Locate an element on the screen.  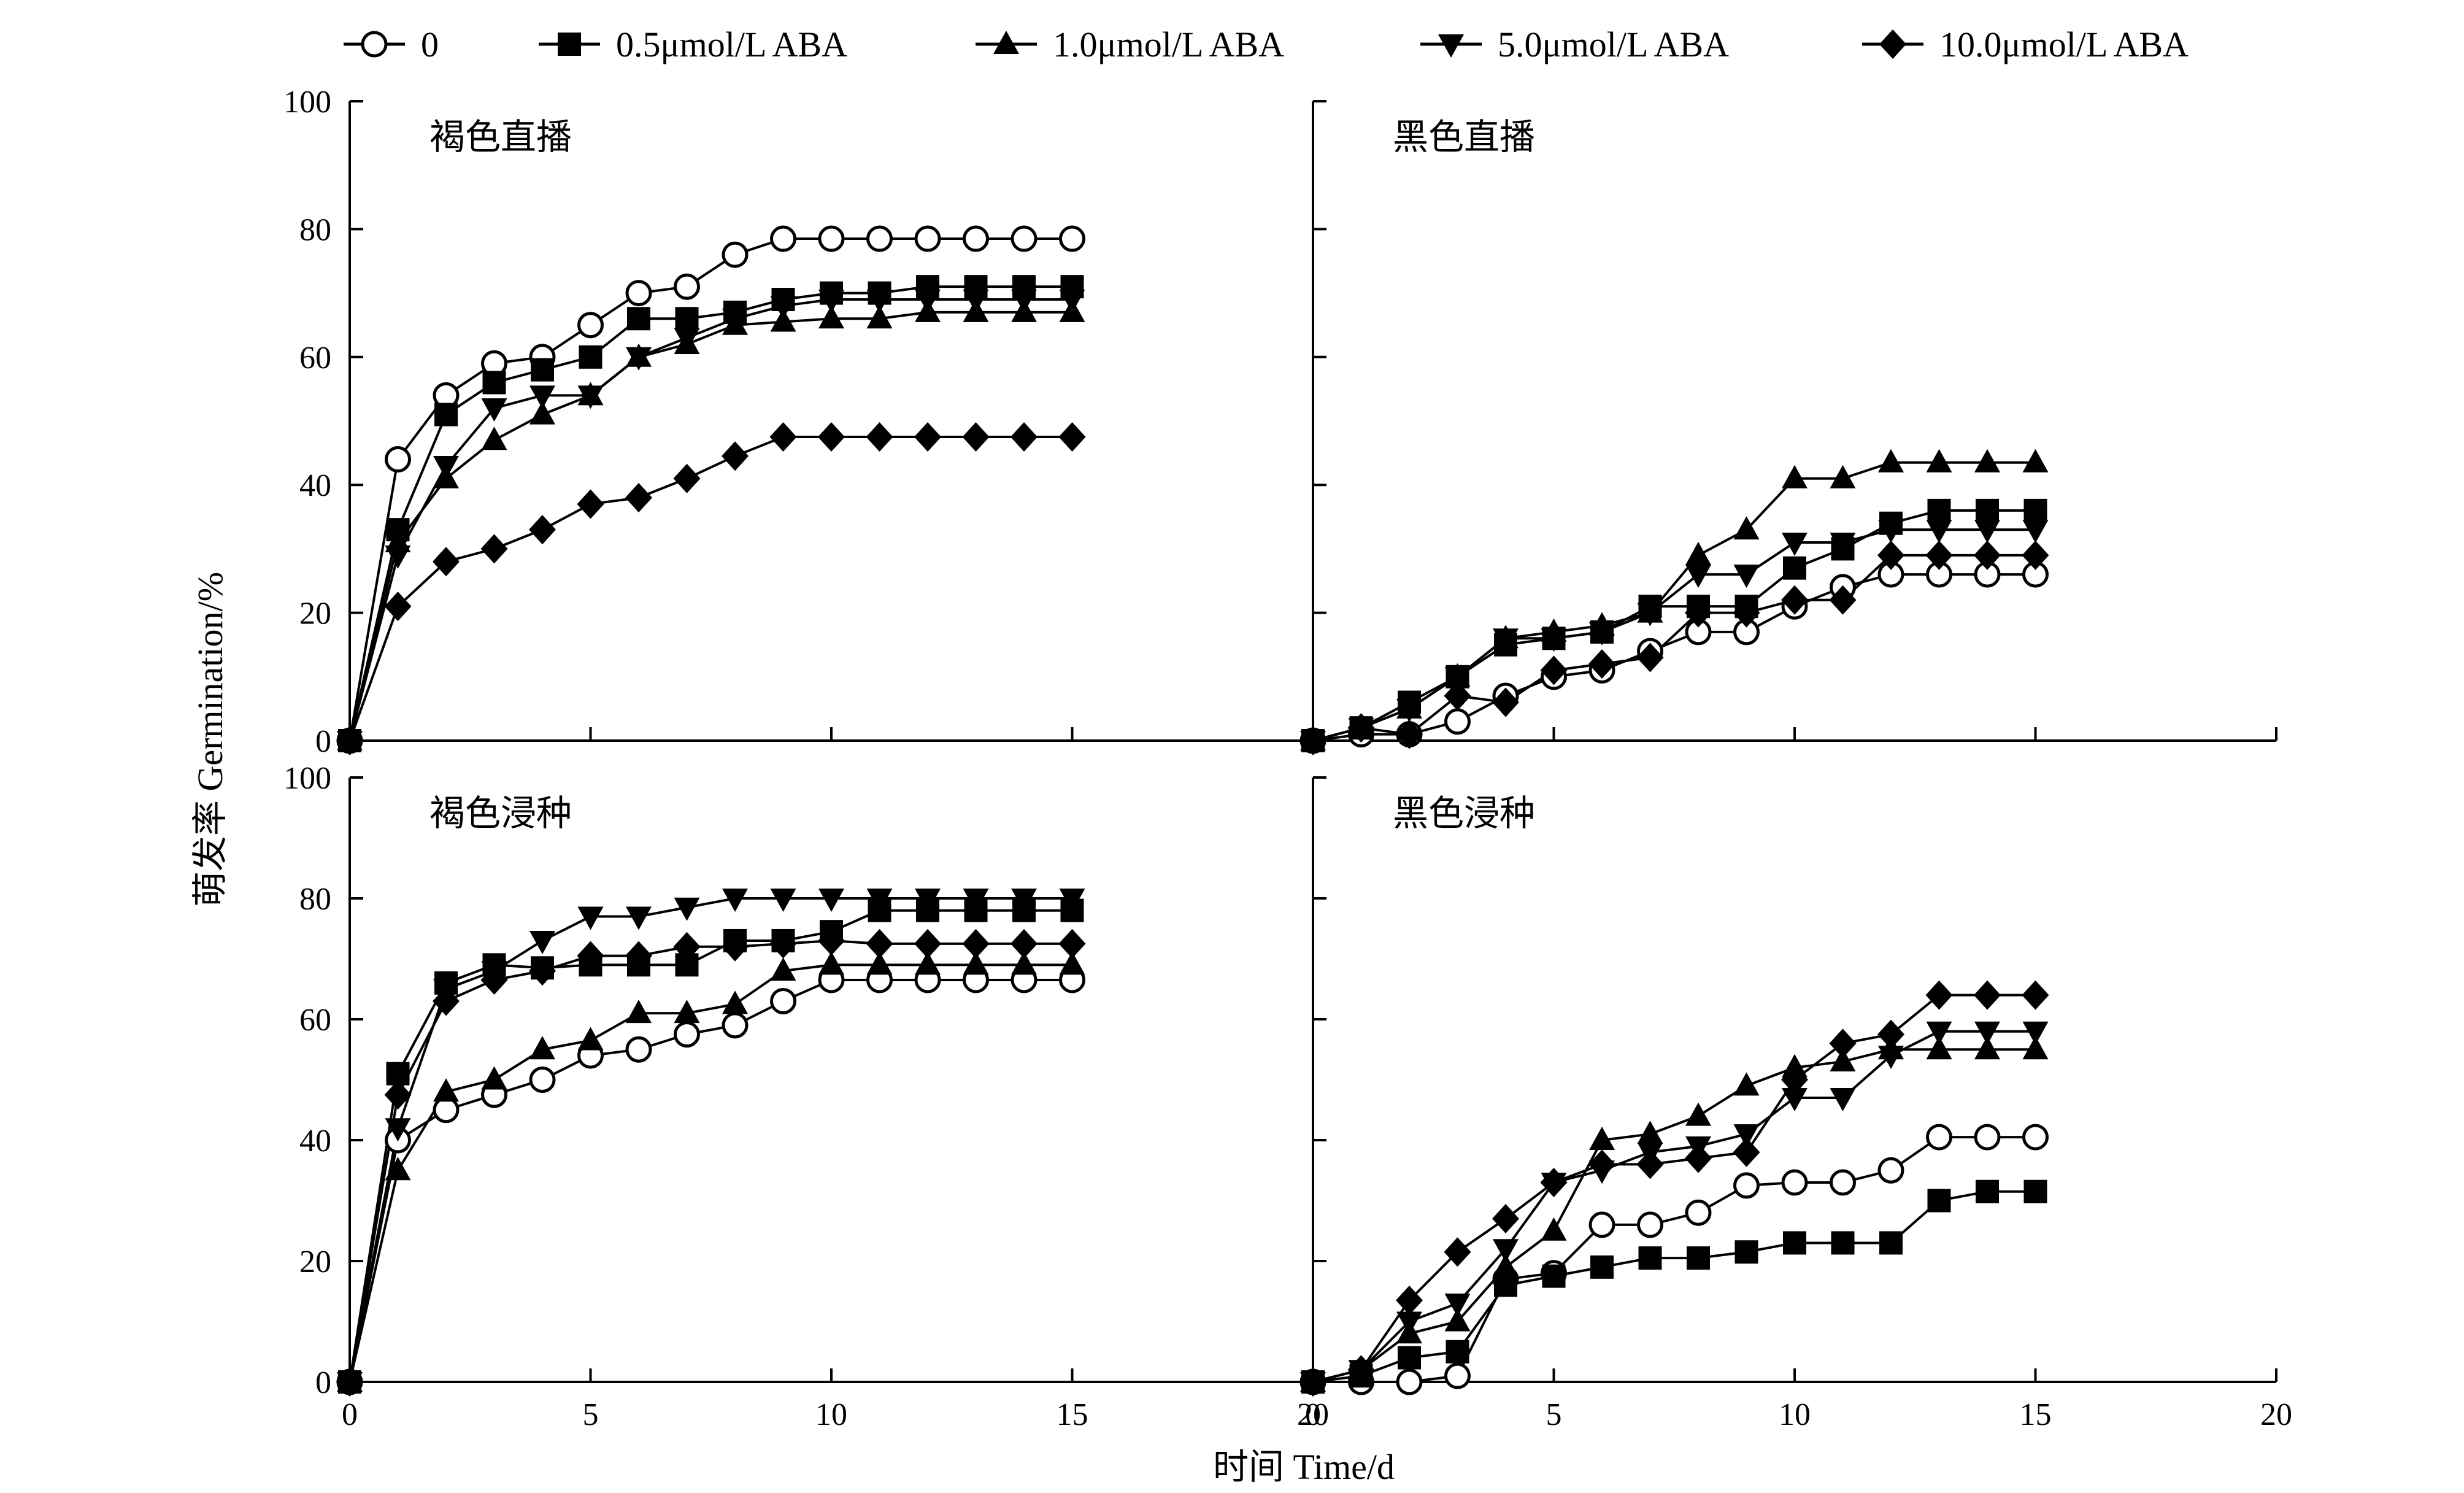
y-tick-label: 0 is located at coordinates (323, 741).